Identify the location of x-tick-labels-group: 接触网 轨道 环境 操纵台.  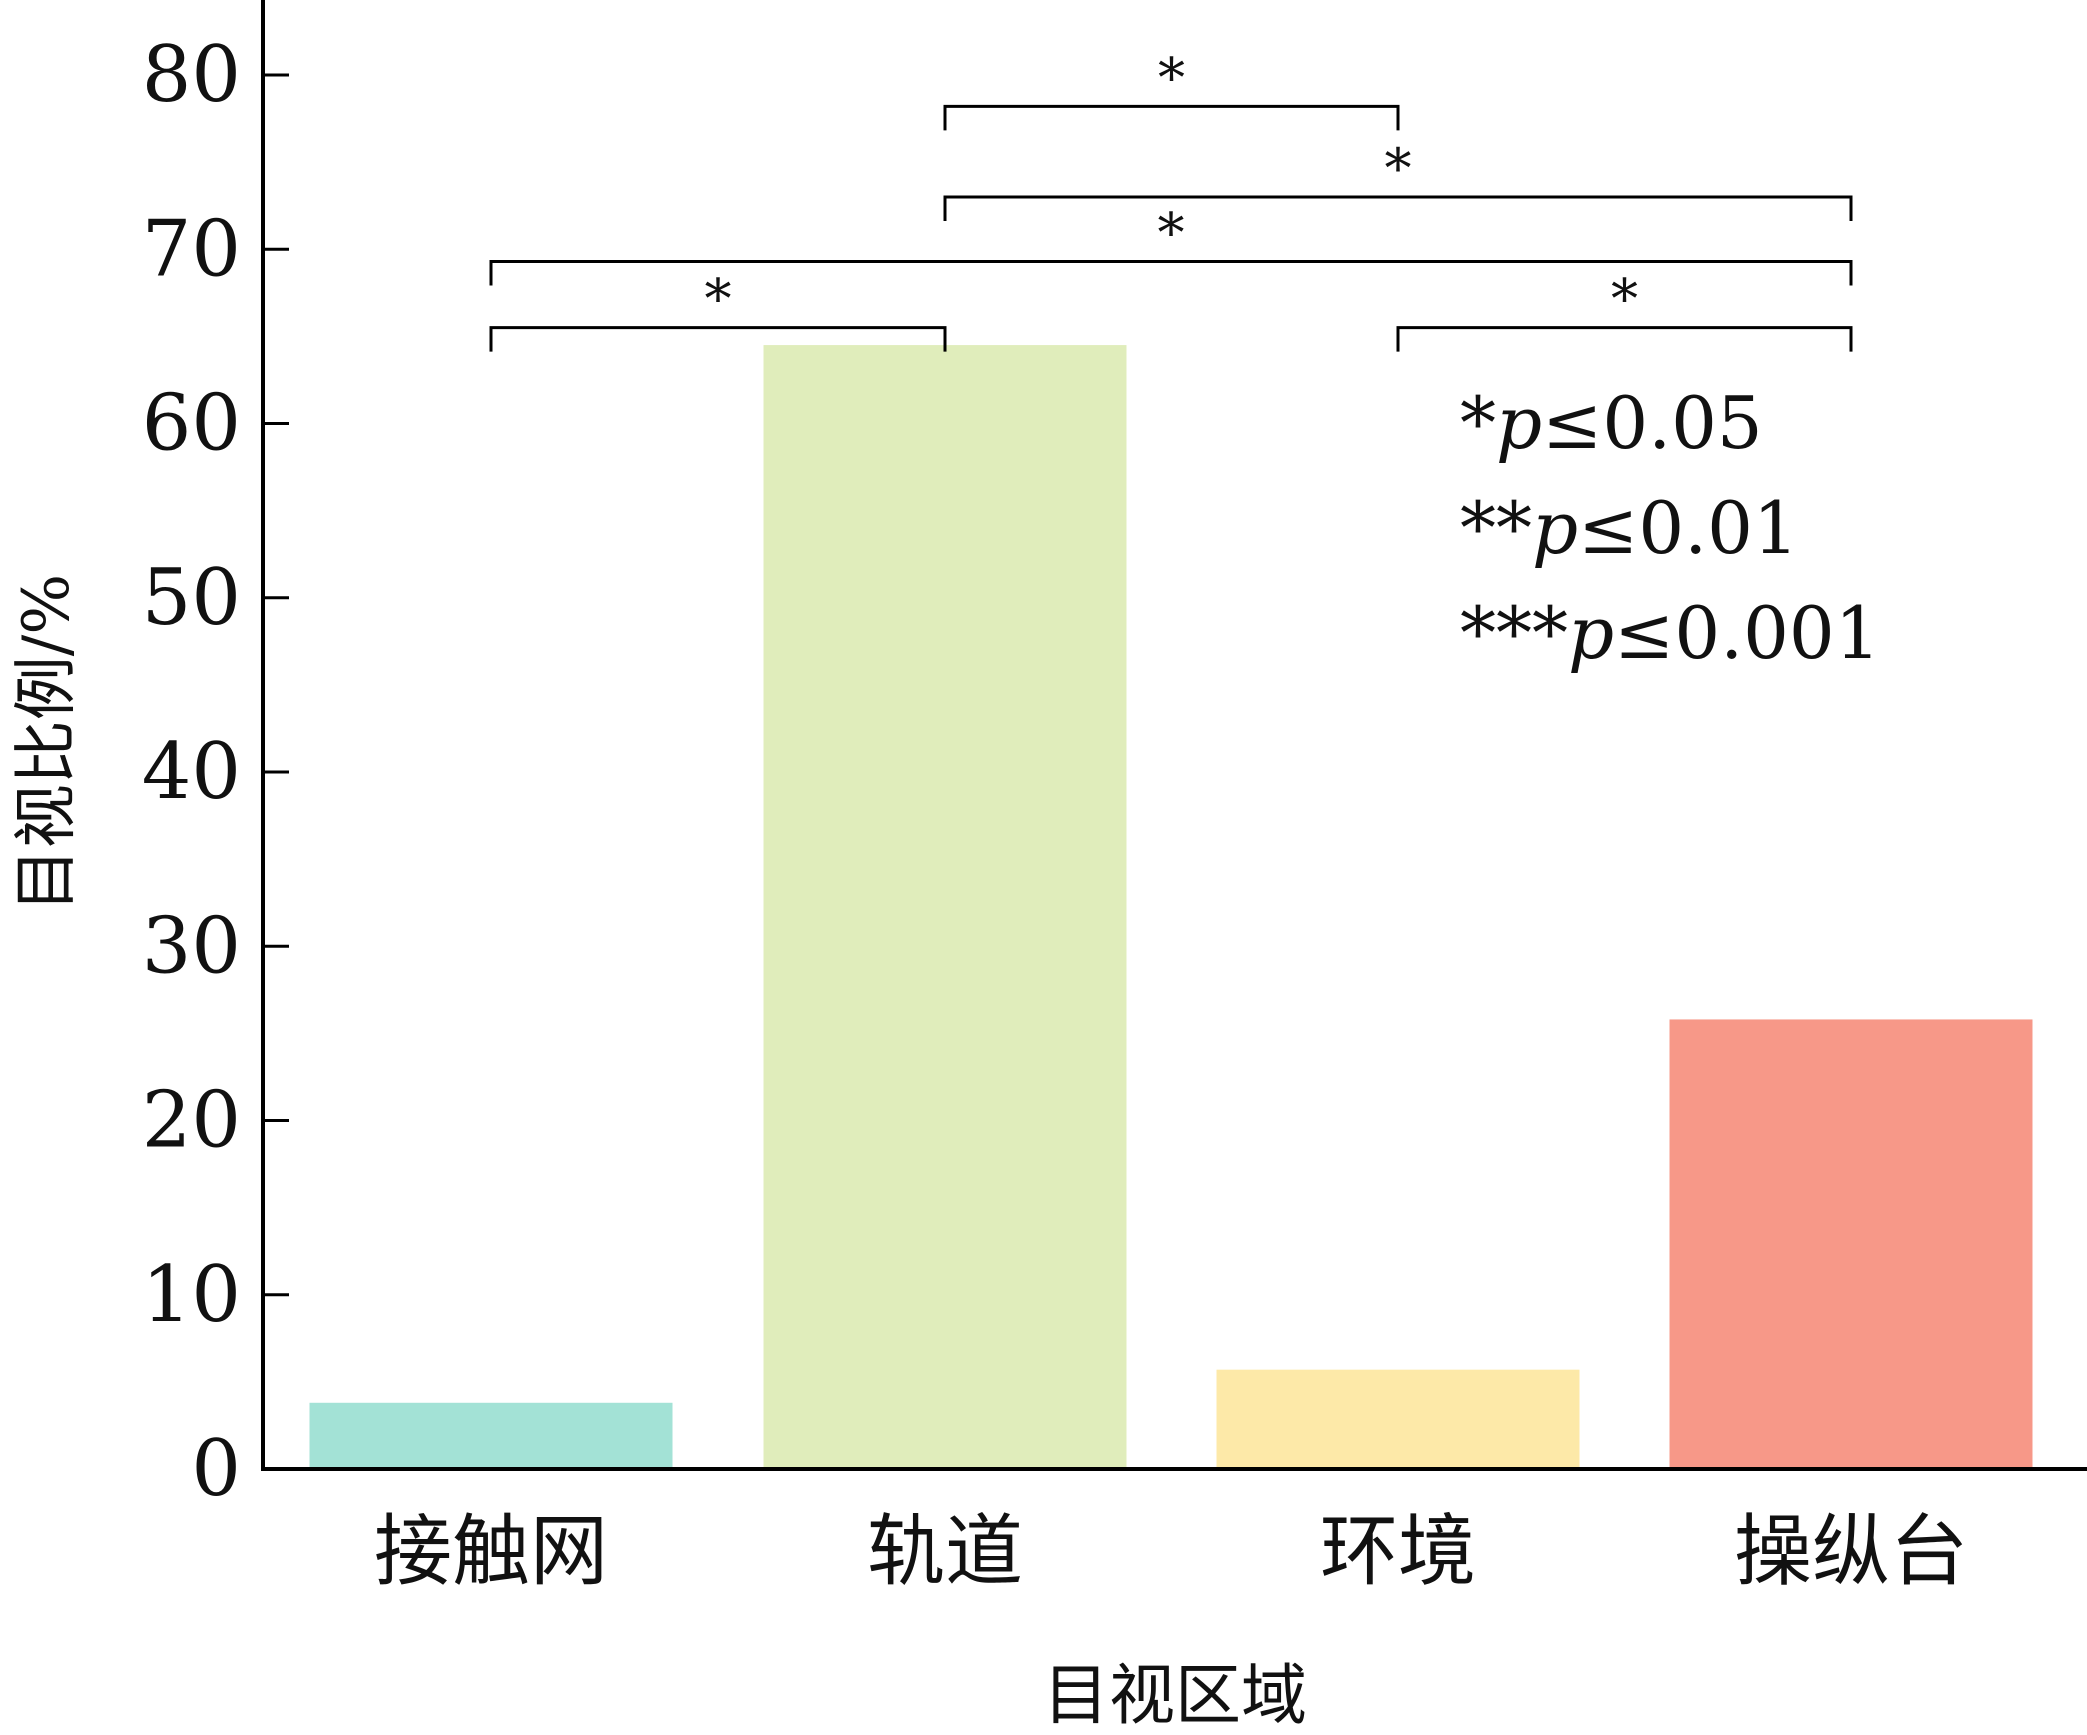
(1171, 1552).